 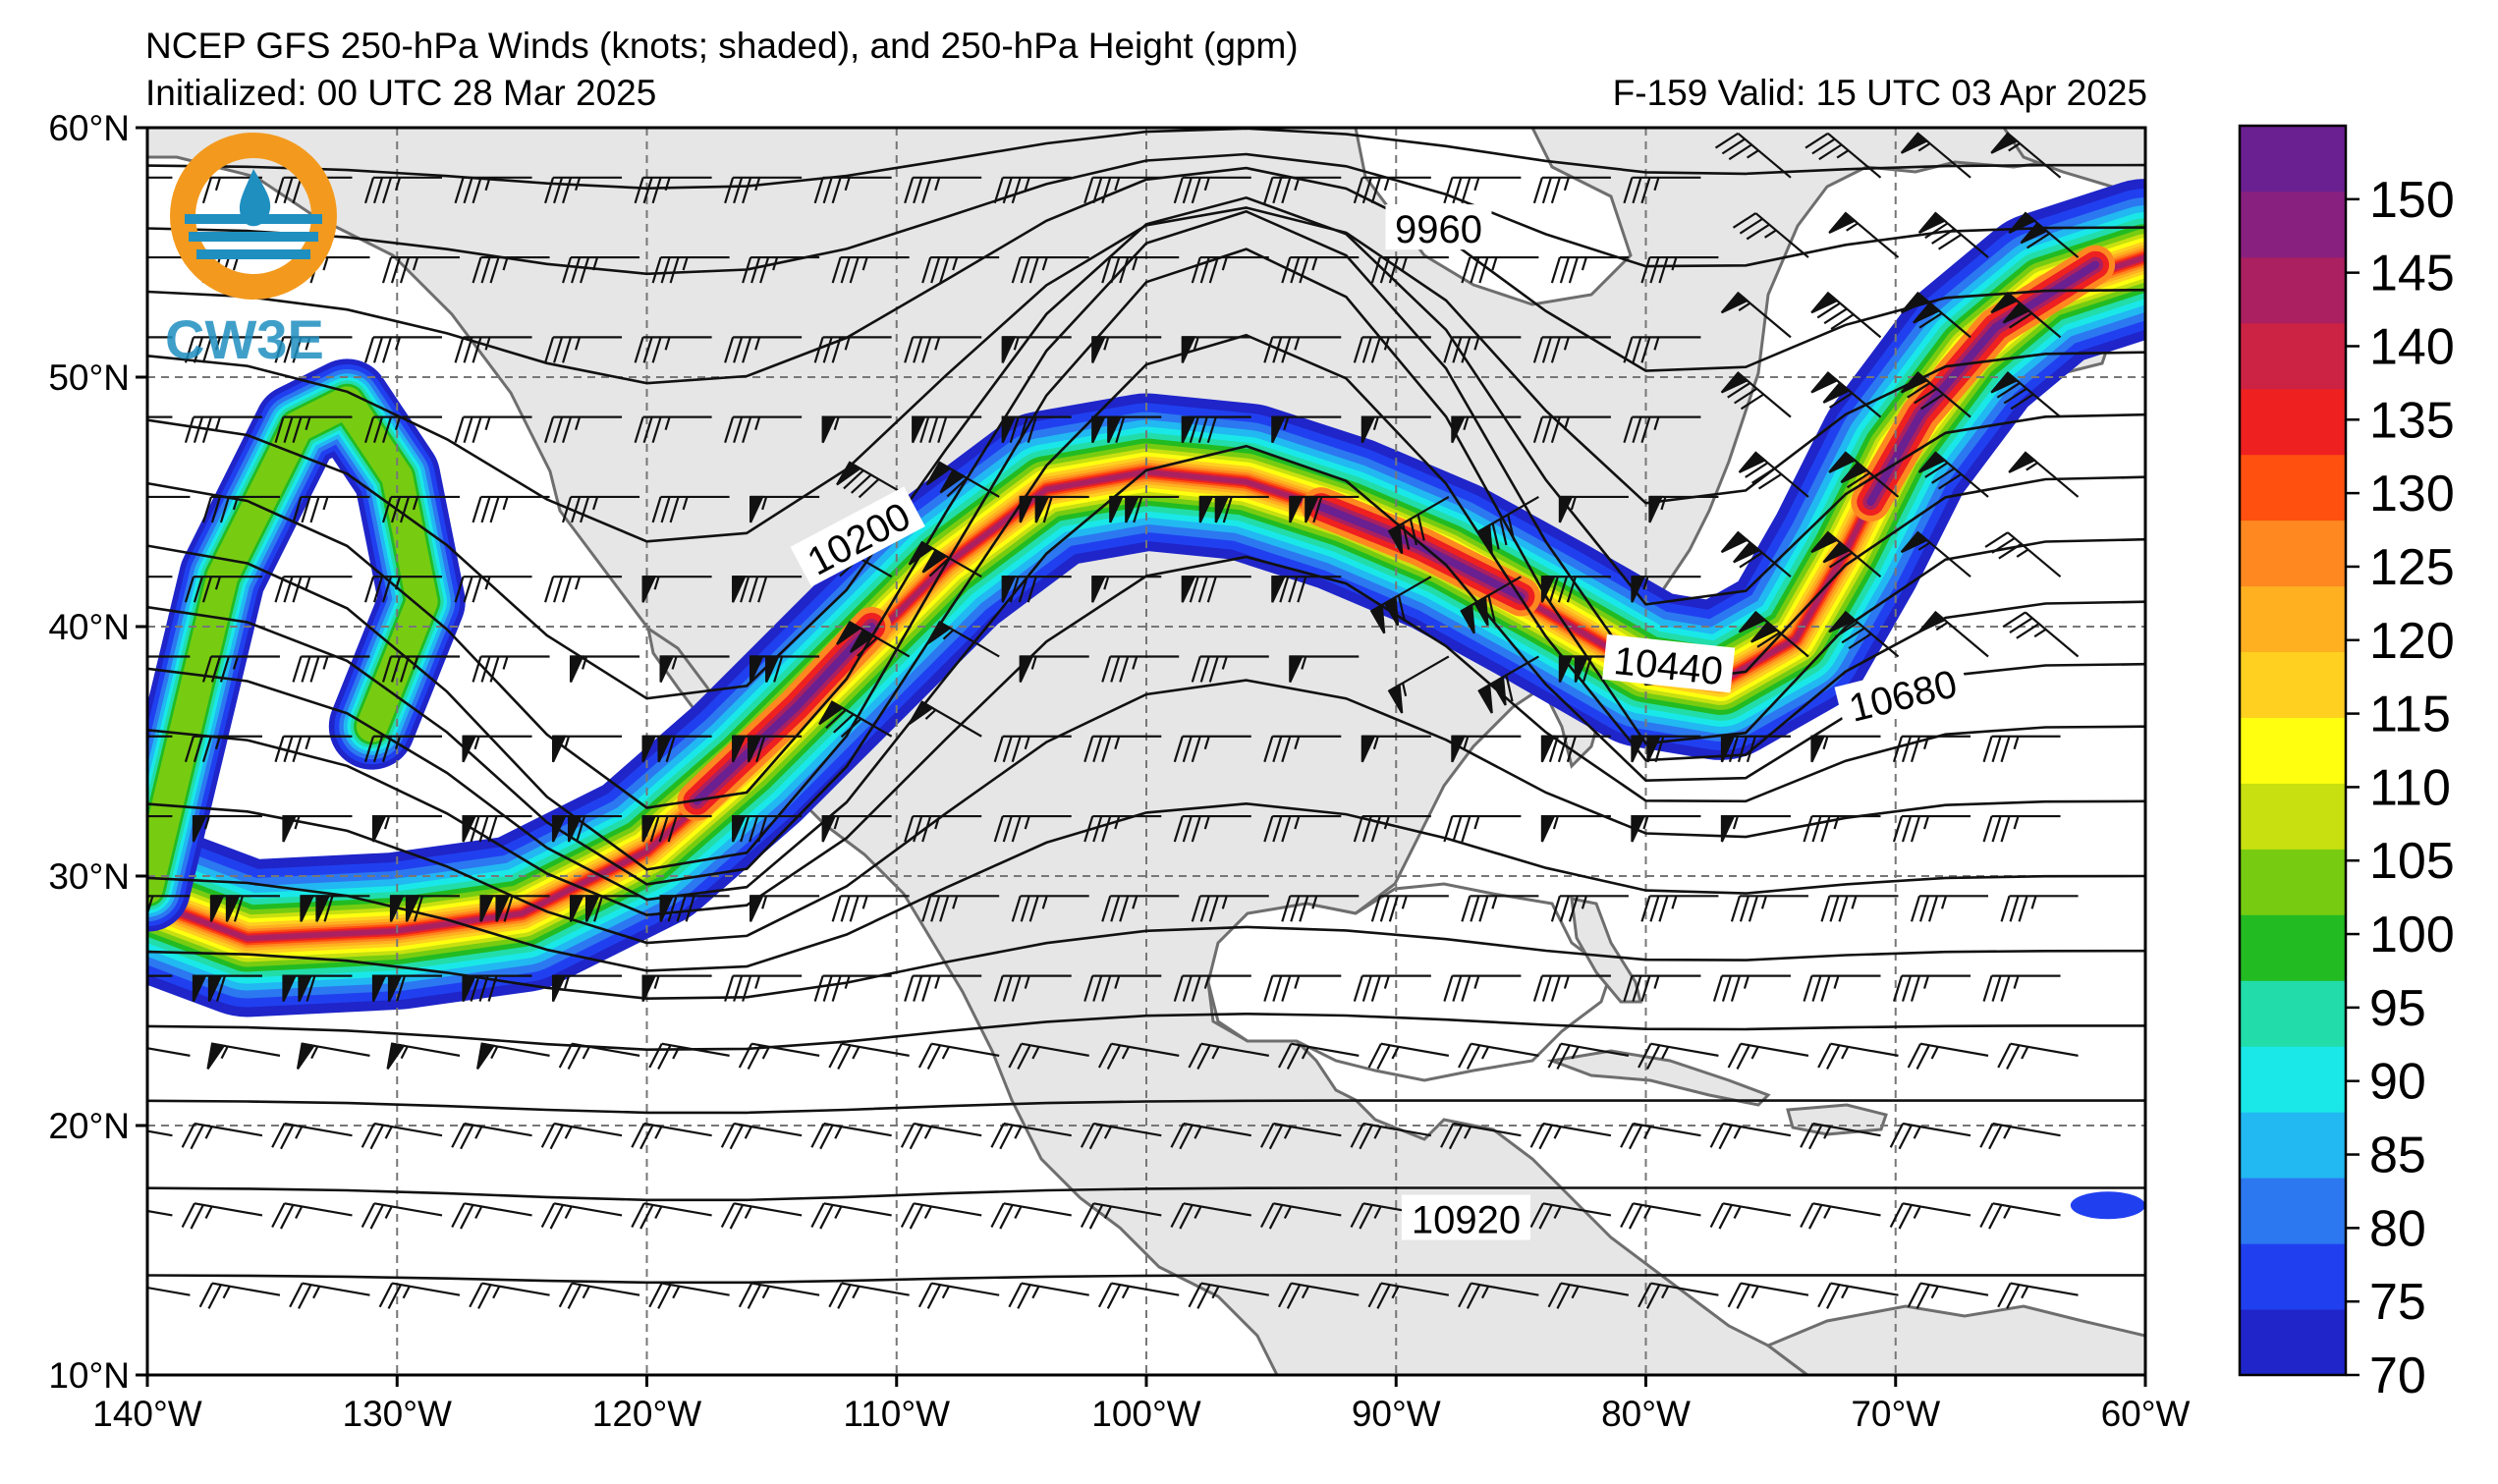 What do you see at coordinates (2412, 346) in the screenshot?
I see `colorbar-label: 140` at bounding box center [2412, 346].